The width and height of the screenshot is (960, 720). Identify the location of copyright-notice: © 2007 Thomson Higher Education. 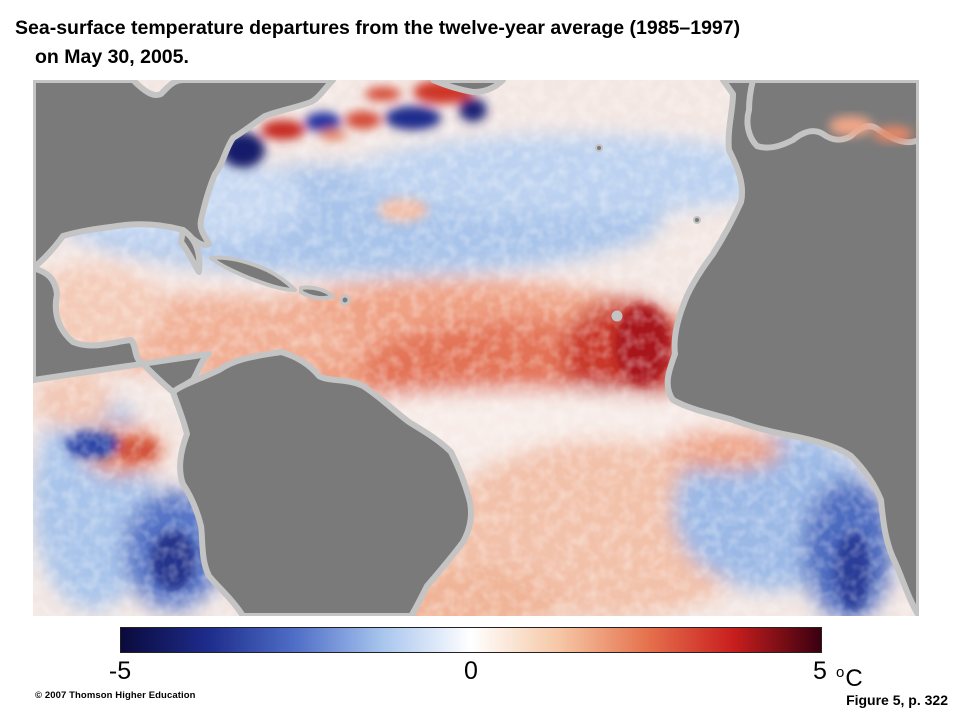
(115, 695).